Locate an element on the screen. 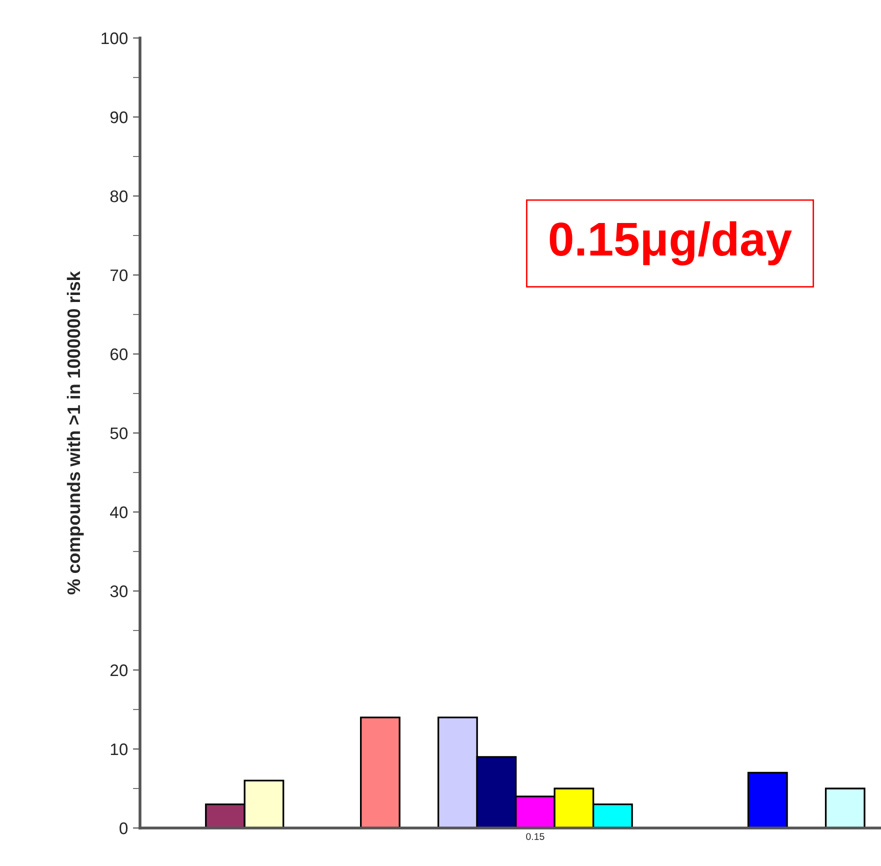  y-tick-label: 50 is located at coordinates (119, 433).